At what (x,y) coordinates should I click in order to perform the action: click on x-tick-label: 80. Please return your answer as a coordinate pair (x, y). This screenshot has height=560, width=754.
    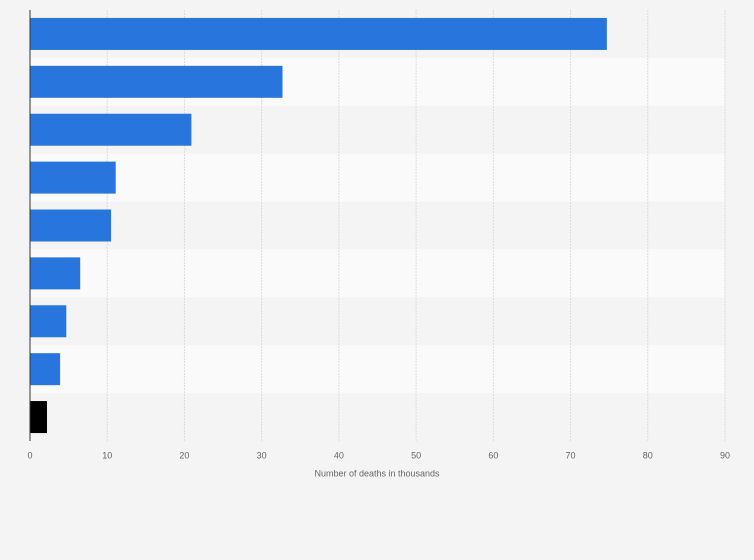
    Looking at the image, I should click on (648, 455).